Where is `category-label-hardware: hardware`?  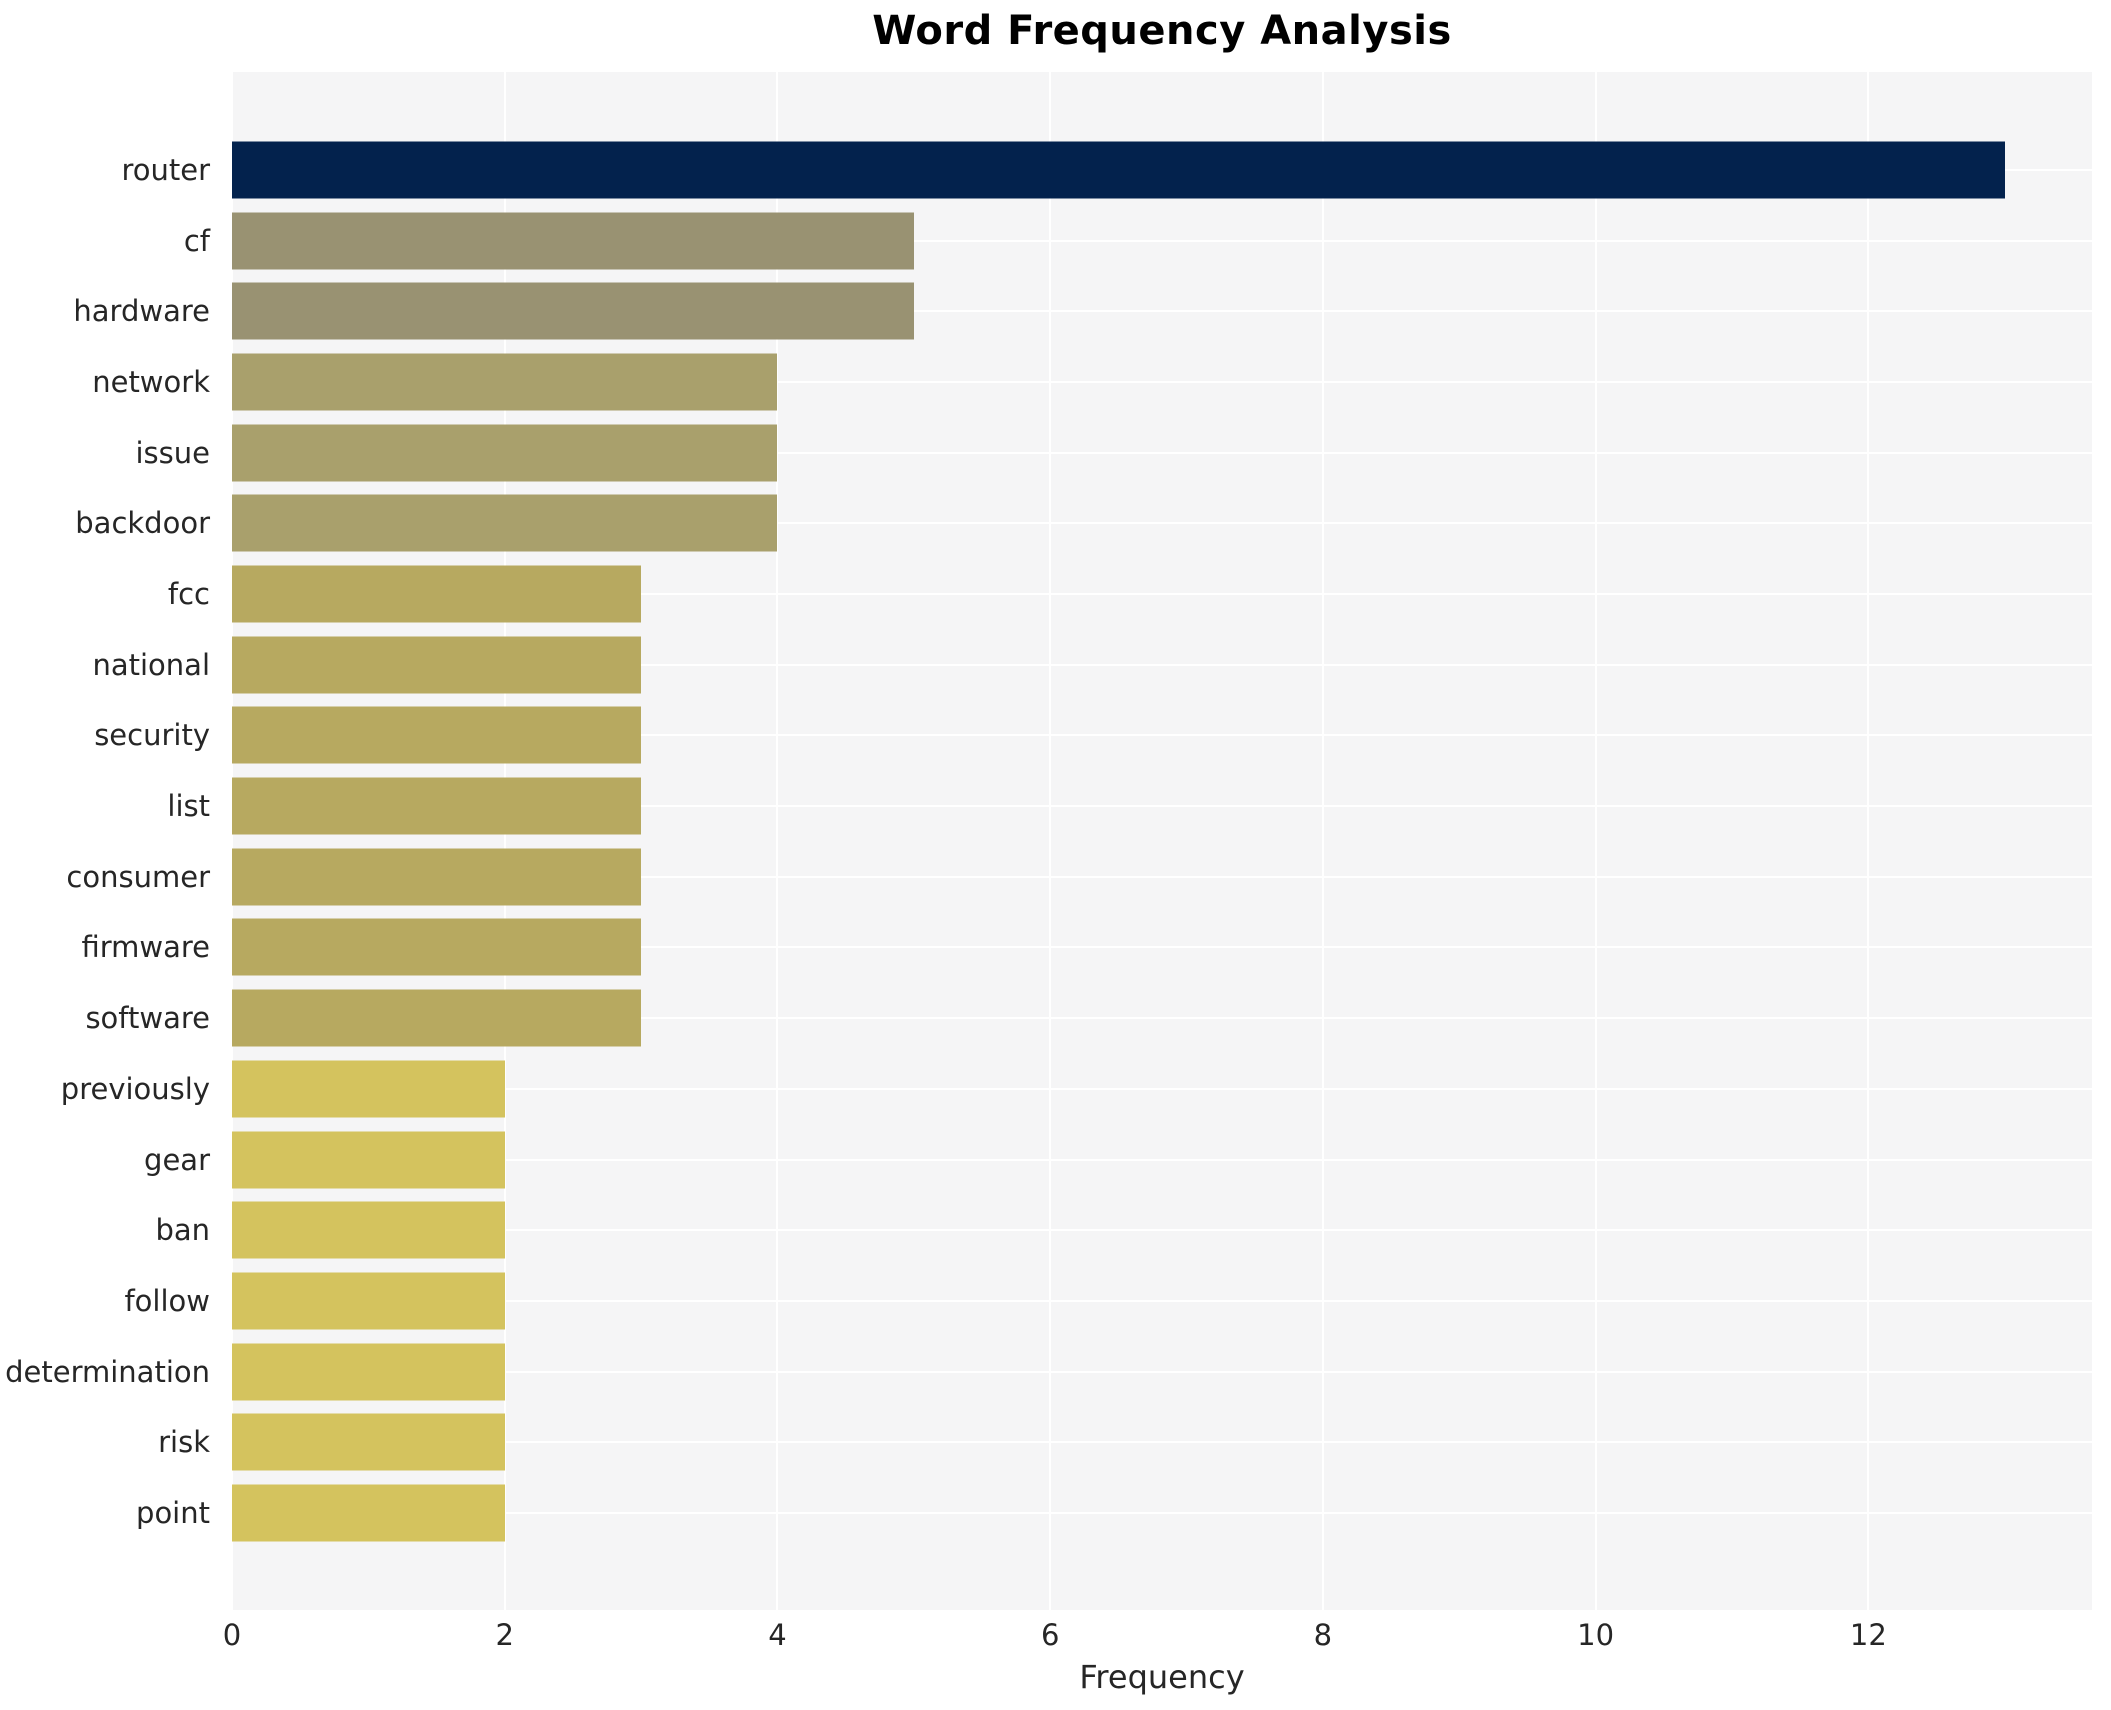
category-label-hardware: hardware is located at coordinates (141, 311).